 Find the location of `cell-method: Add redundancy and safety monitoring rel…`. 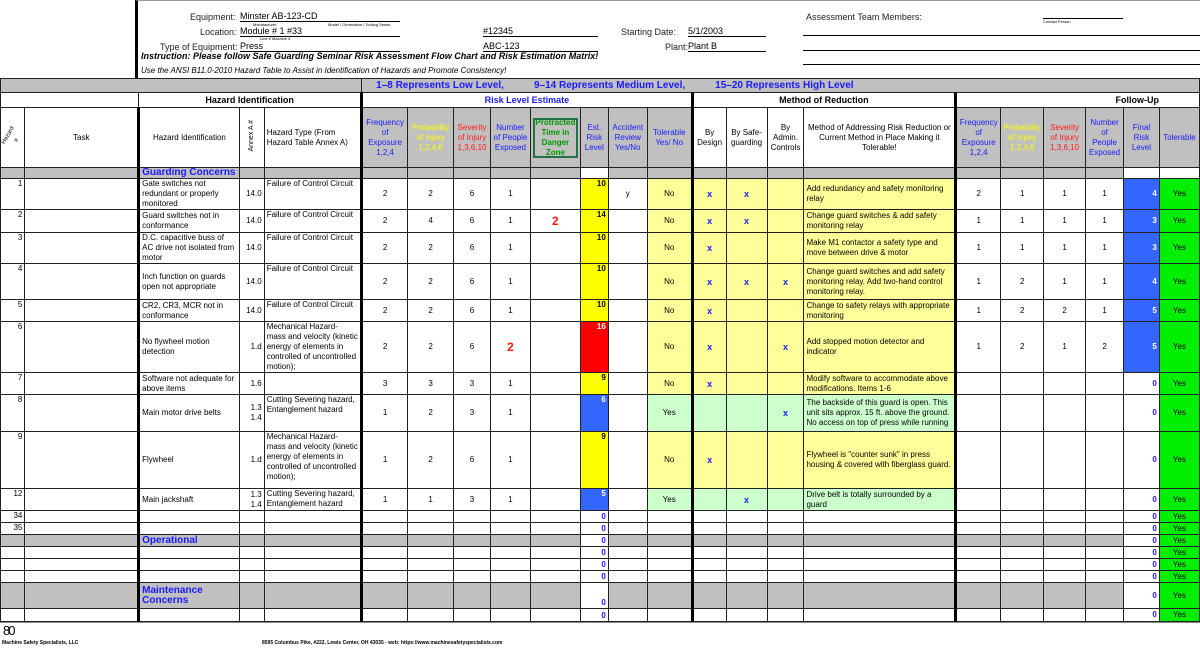

cell-method: Add redundancy and safety monitoring rel… is located at coordinates (880, 194).